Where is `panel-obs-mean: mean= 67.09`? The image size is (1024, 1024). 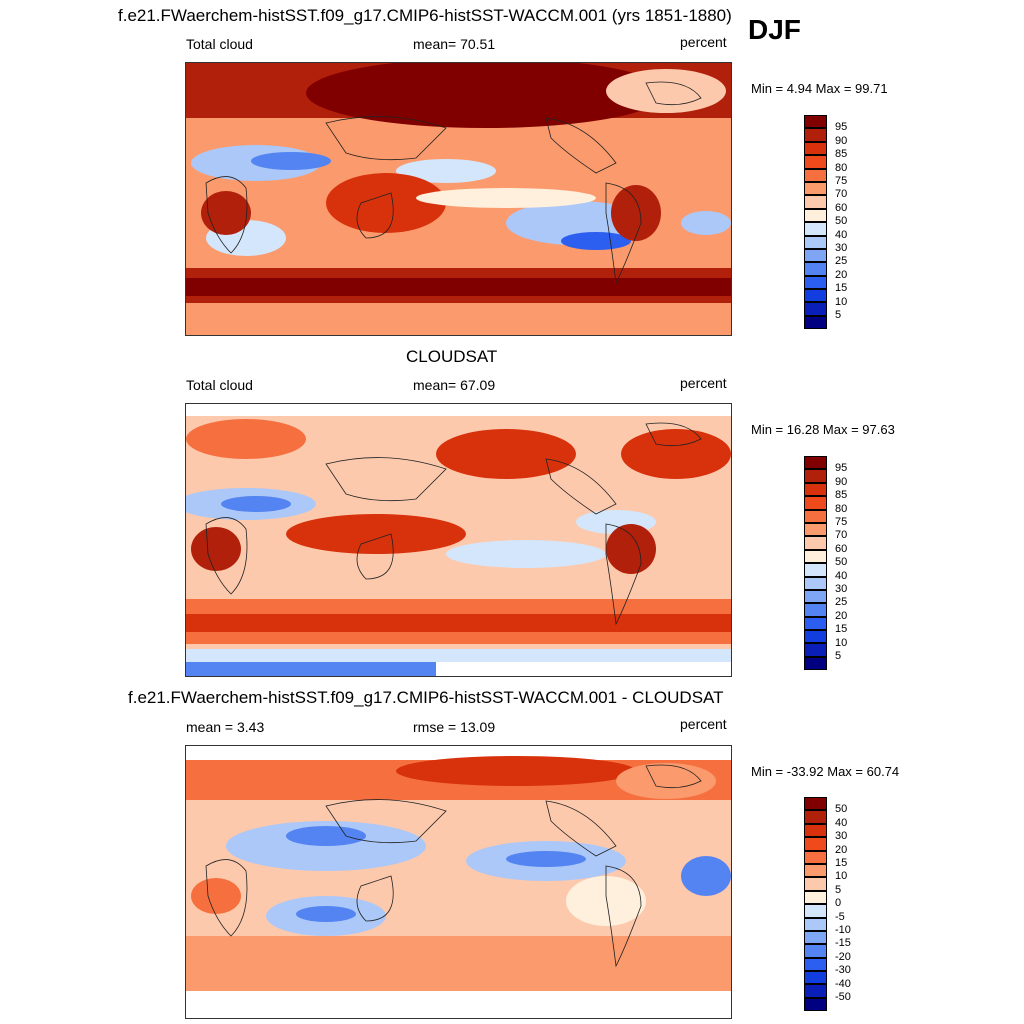
panel-obs-mean: mean= 67.09 is located at coordinates (454, 385).